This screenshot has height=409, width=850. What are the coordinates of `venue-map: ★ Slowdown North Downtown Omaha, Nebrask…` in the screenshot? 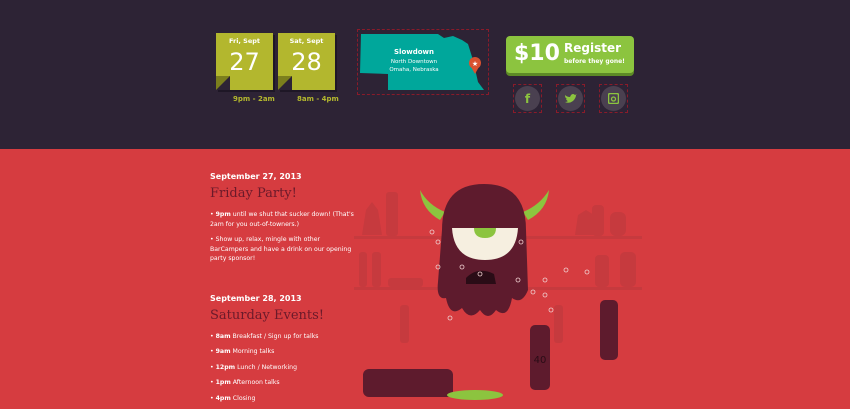 It's located at (423, 62).